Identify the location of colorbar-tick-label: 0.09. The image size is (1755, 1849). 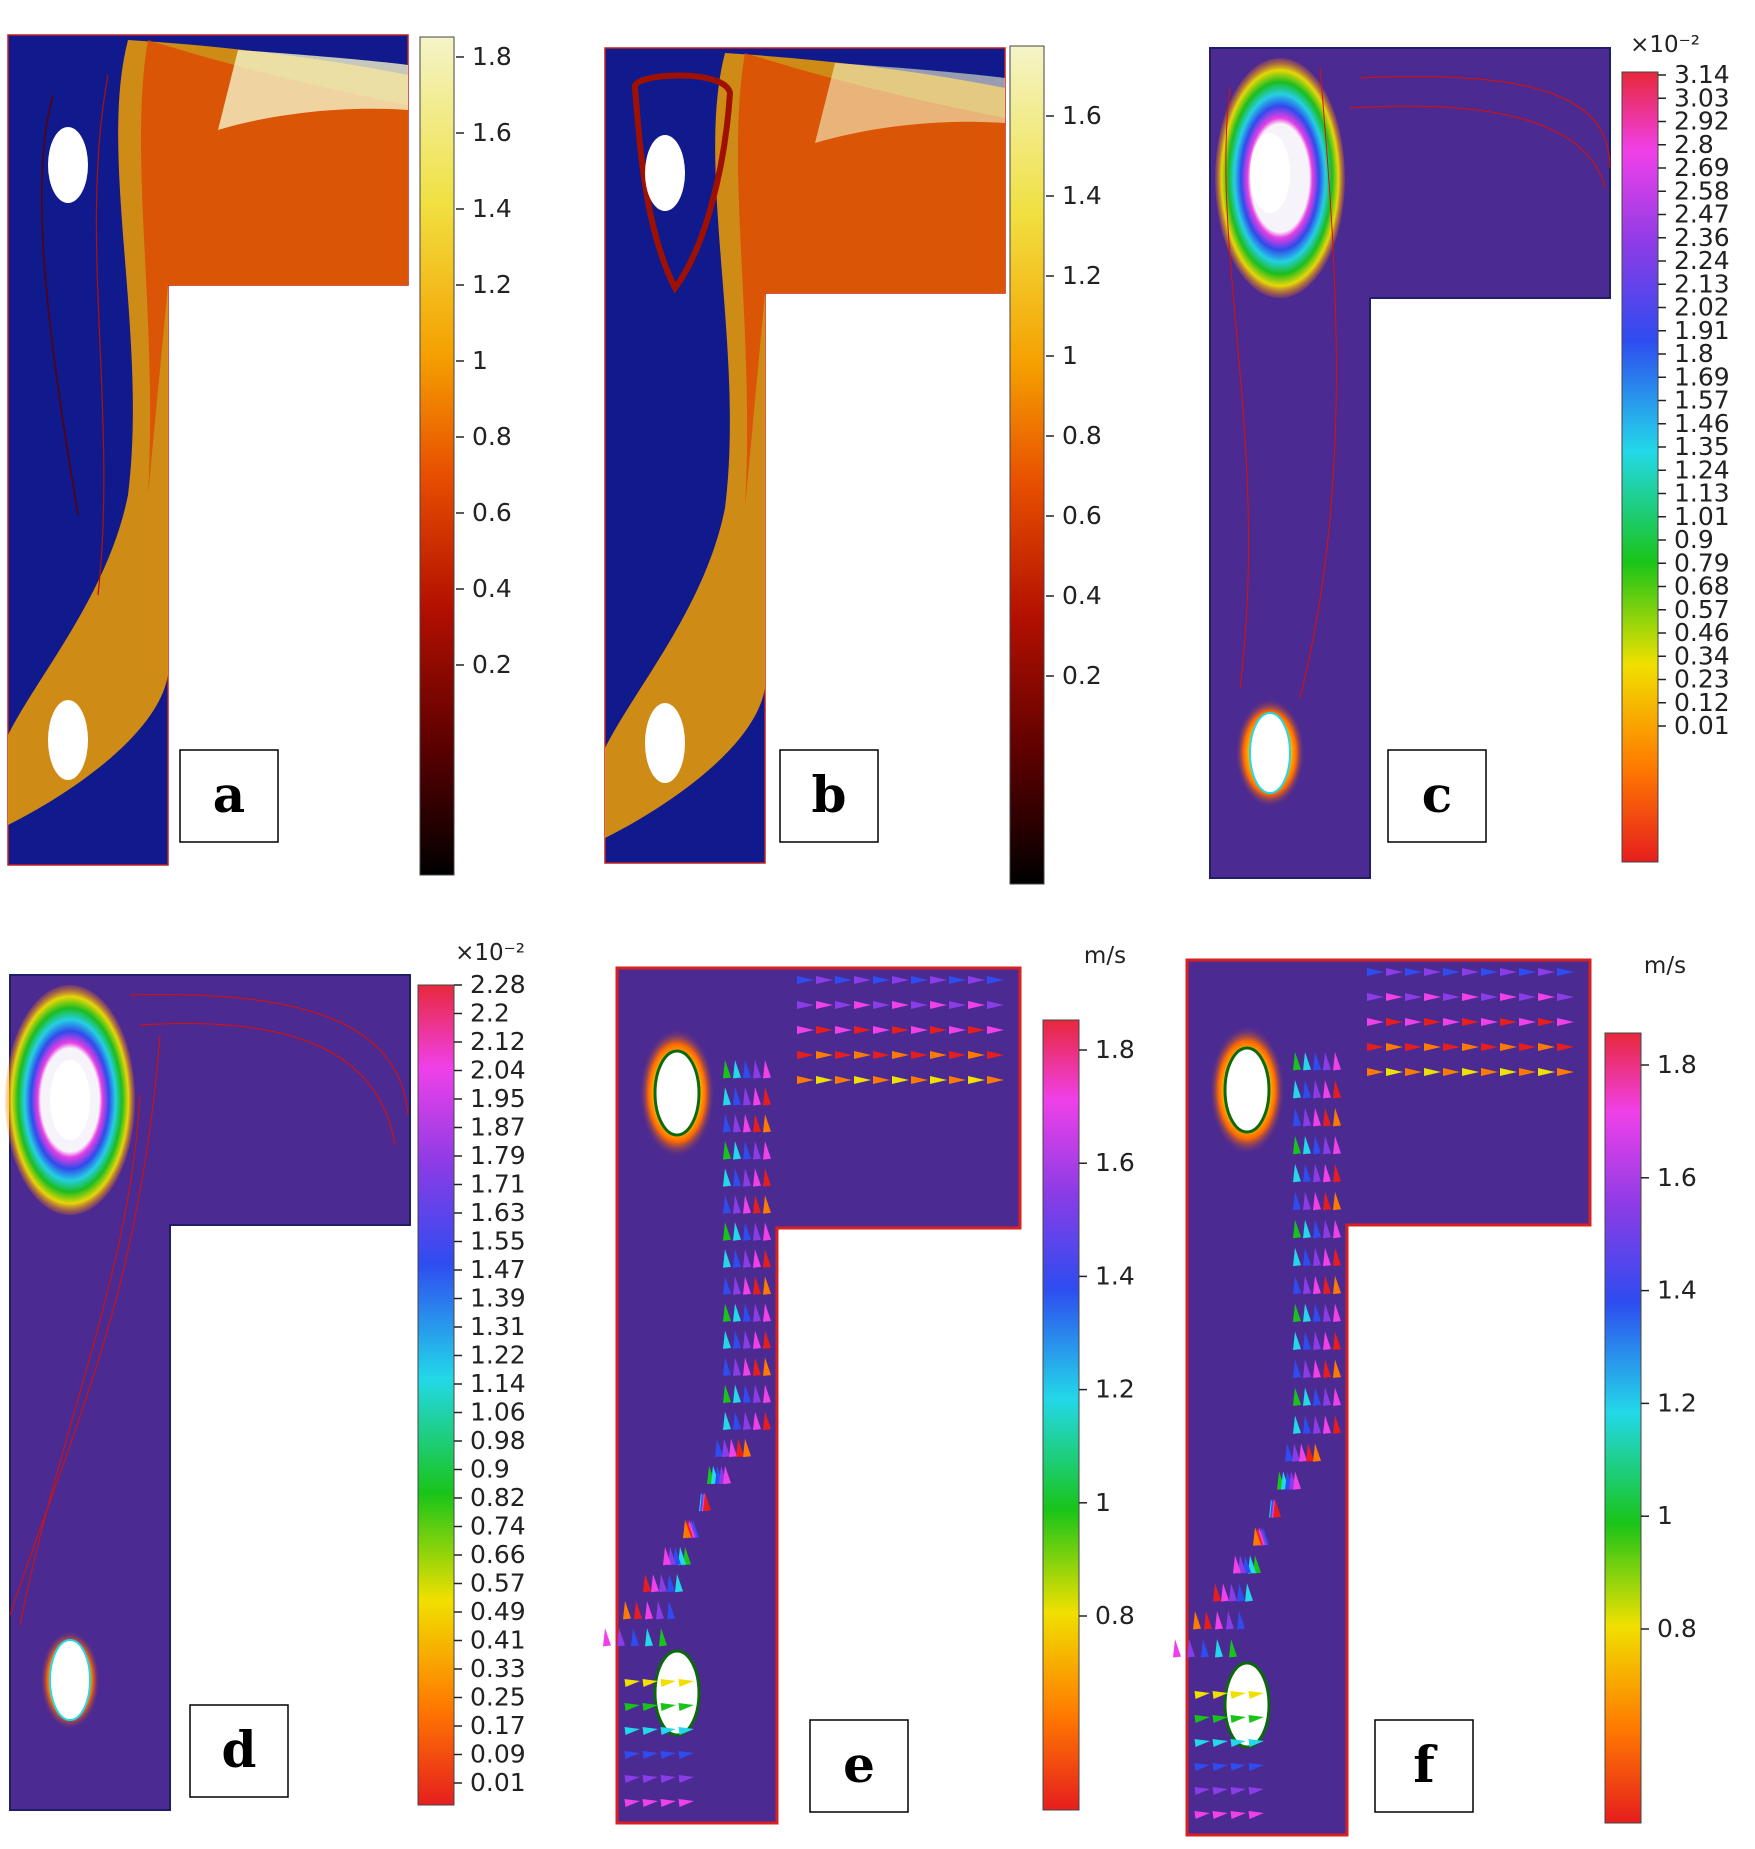
(498, 1754).